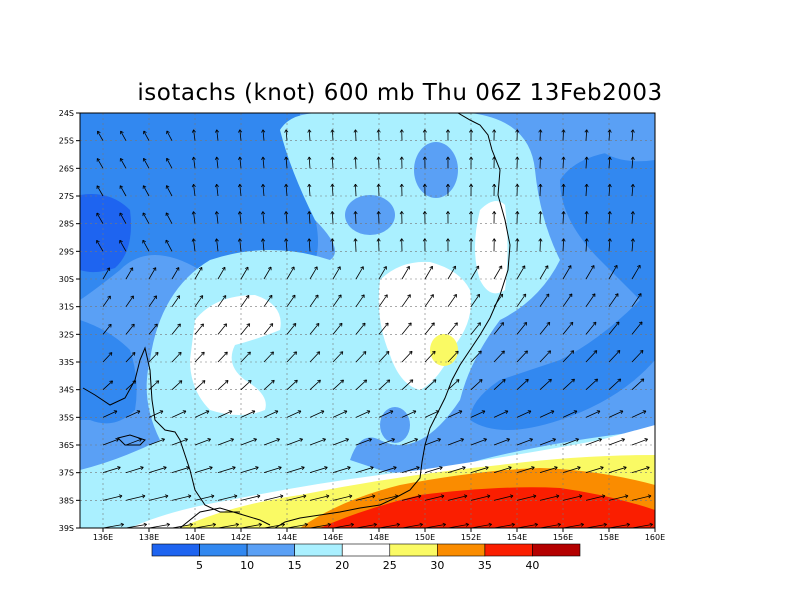  I want to click on lat-label: 39S, so click(66, 528).